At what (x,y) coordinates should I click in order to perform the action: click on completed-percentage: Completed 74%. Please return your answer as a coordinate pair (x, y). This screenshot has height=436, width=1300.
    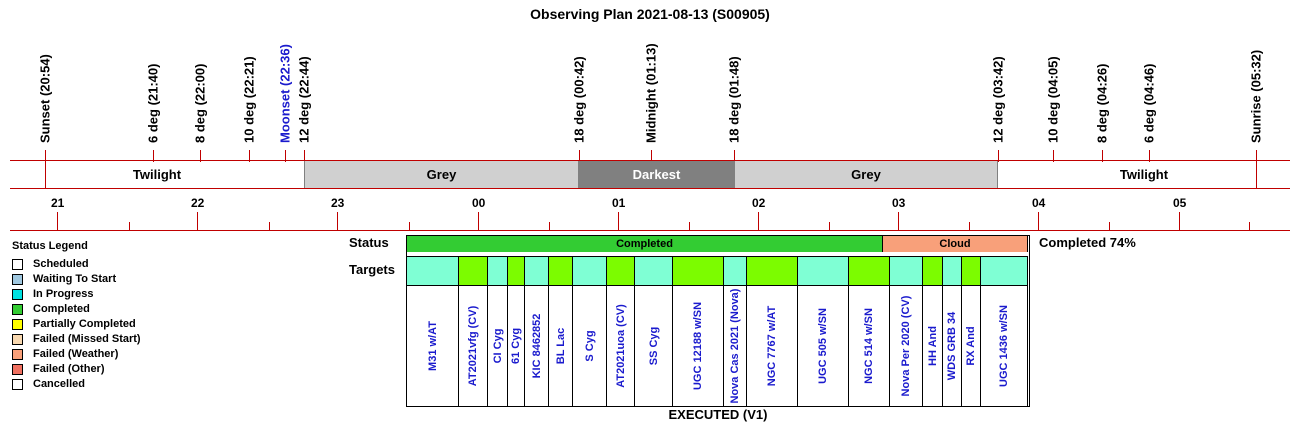
    Looking at the image, I should click on (1087, 242).